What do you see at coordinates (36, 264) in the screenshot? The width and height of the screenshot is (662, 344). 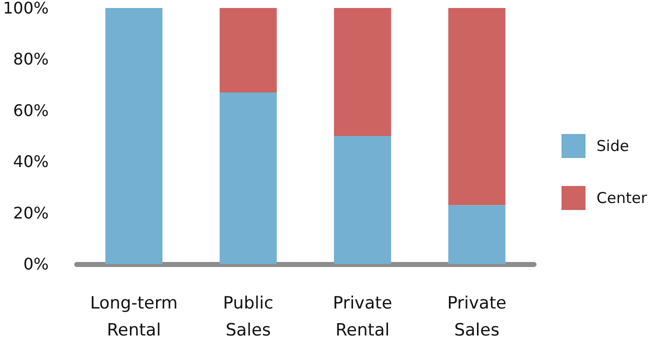 I see `y-tick-label: 0%` at bounding box center [36, 264].